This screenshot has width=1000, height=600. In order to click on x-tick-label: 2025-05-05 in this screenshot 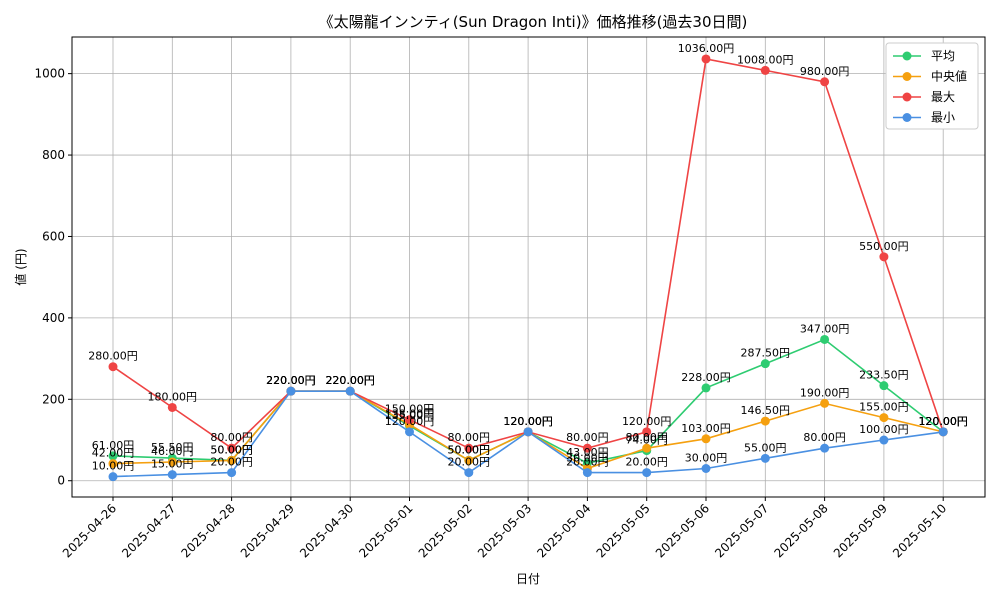, I will do `click(623, 530)`.